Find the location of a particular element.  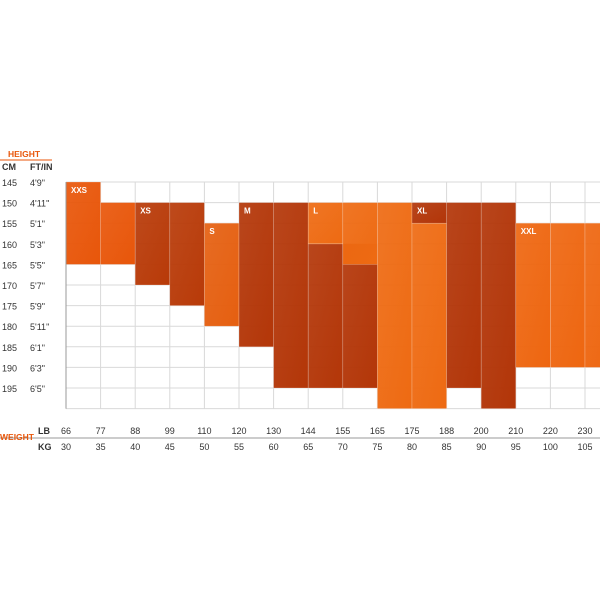

weight-kg-label: 105 is located at coordinates (584, 447).